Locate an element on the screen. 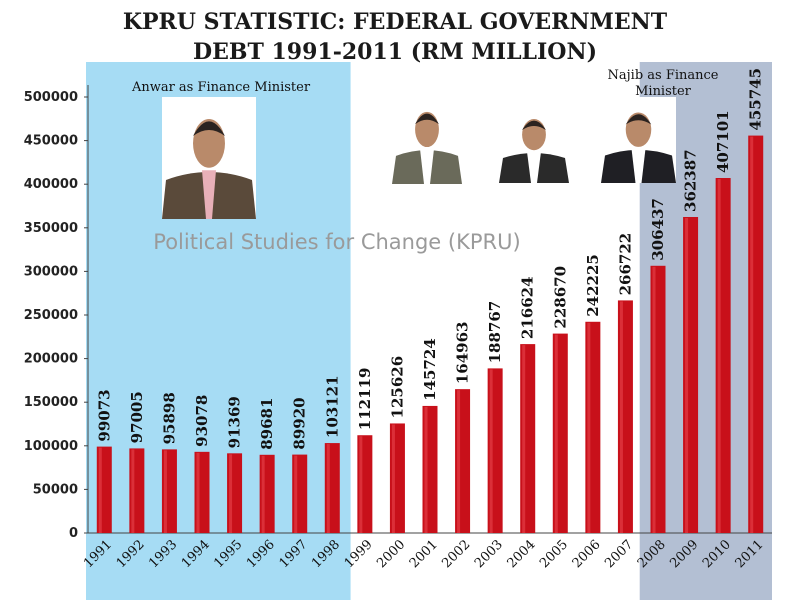  bar-highlight-2002 is located at coordinates (459, 461).